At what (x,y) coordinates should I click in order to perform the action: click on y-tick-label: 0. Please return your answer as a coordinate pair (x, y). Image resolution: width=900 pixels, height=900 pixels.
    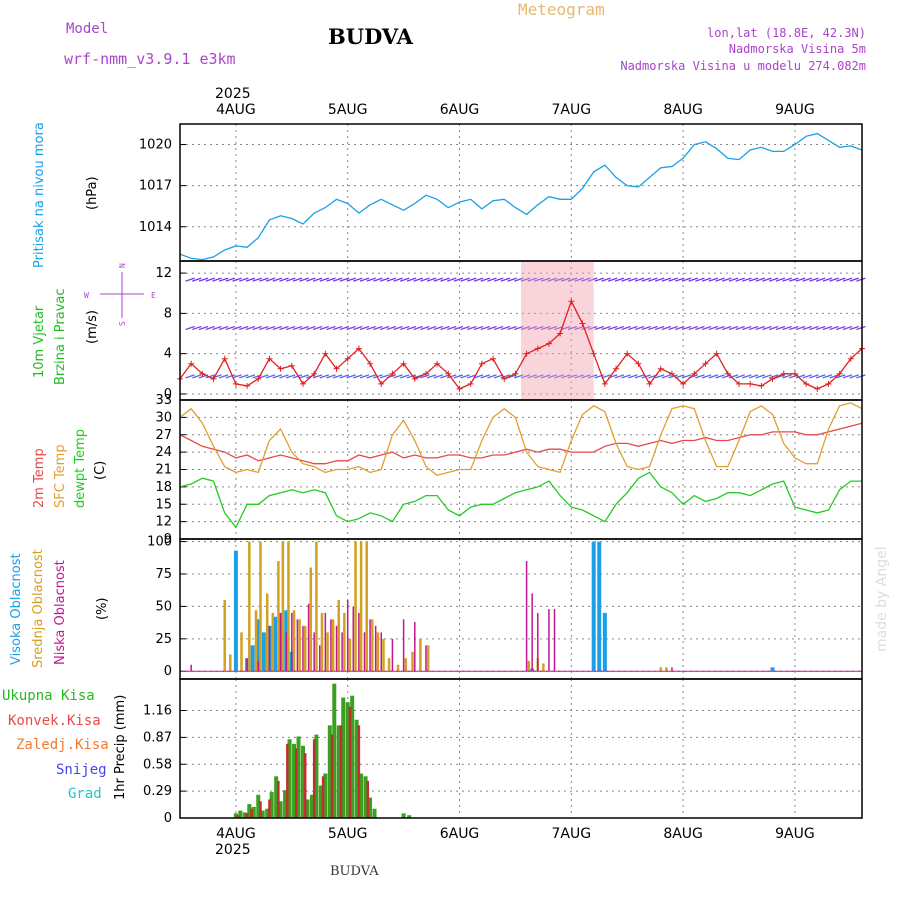
    Looking at the image, I should click on (168, 818).